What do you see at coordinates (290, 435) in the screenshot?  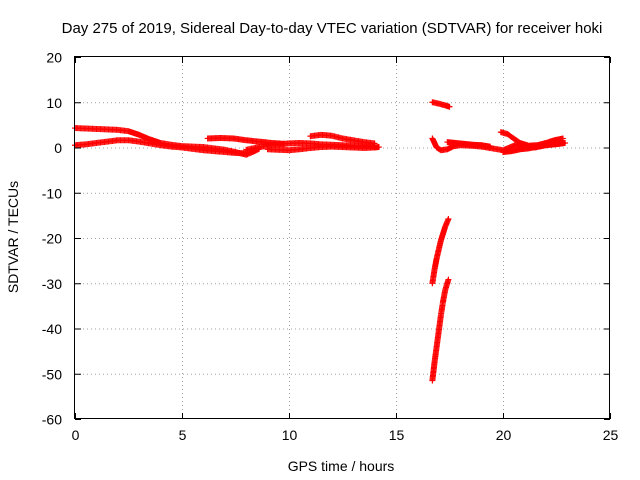 I see `x-tick-label: 10` at bounding box center [290, 435].